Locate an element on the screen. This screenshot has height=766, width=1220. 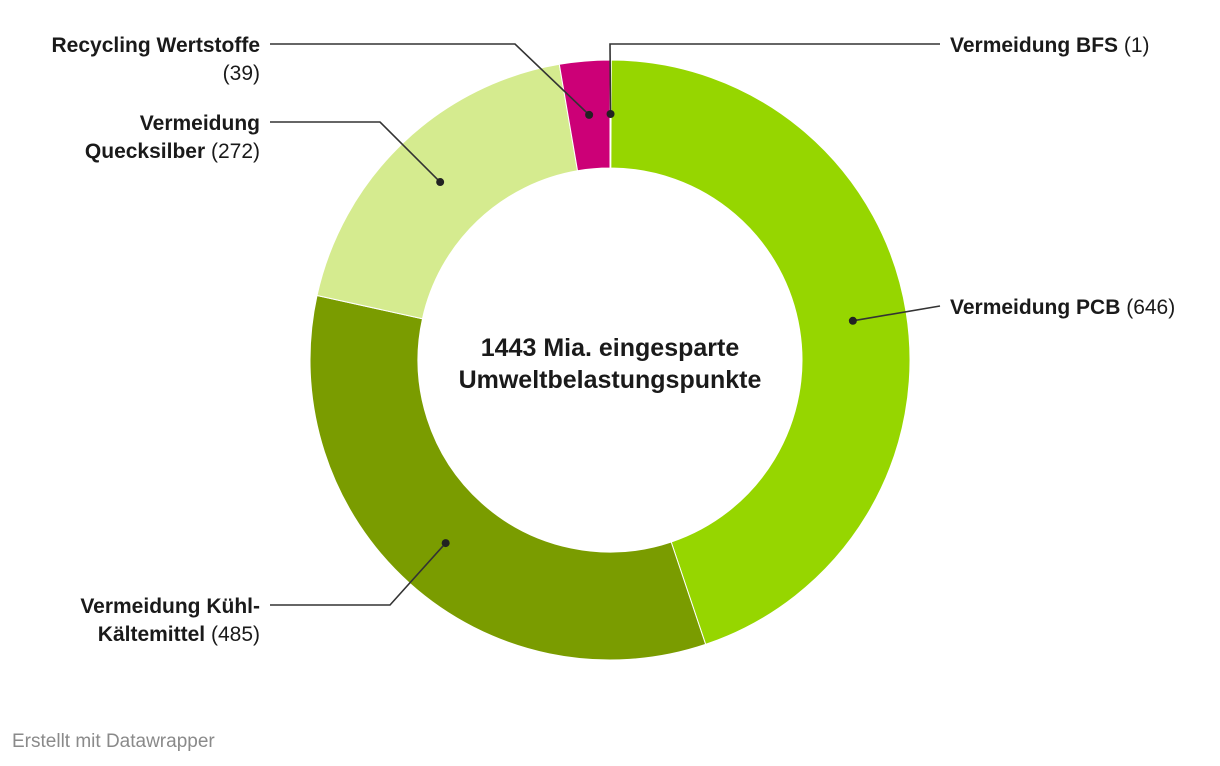
datawrapper-credit: Erstellt mit Datawrapper is located at coordinates (113, 741).